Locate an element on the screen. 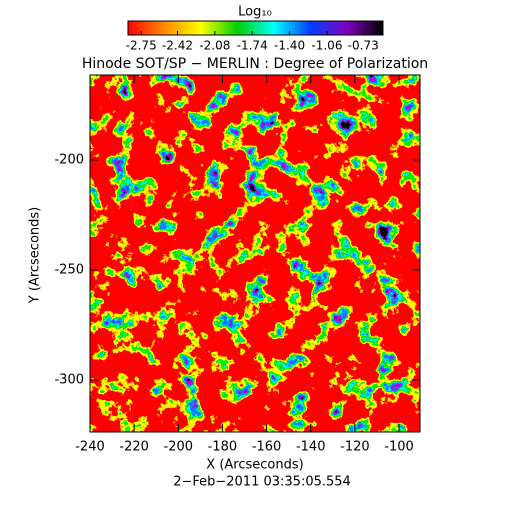  colorbar-tick-label: -1.06 is located at coordinates (326, 46).